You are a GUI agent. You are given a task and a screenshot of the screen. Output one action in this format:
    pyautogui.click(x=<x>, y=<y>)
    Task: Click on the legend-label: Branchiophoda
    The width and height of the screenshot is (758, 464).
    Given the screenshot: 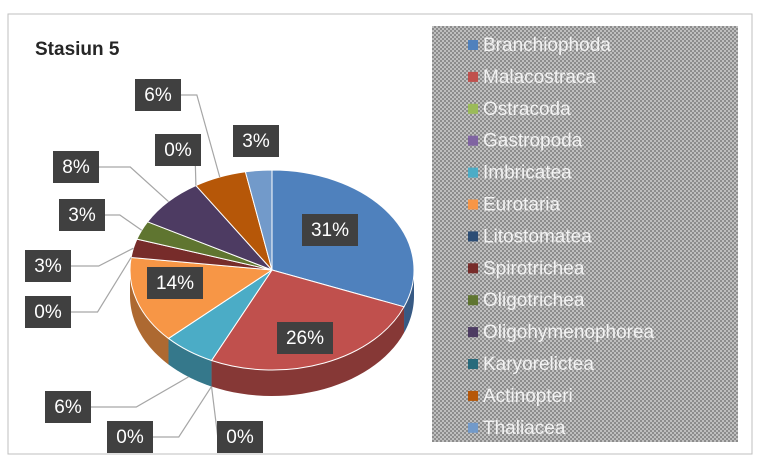 What is the action you would take?
    pyautogui.click(x=547, y=45)
    